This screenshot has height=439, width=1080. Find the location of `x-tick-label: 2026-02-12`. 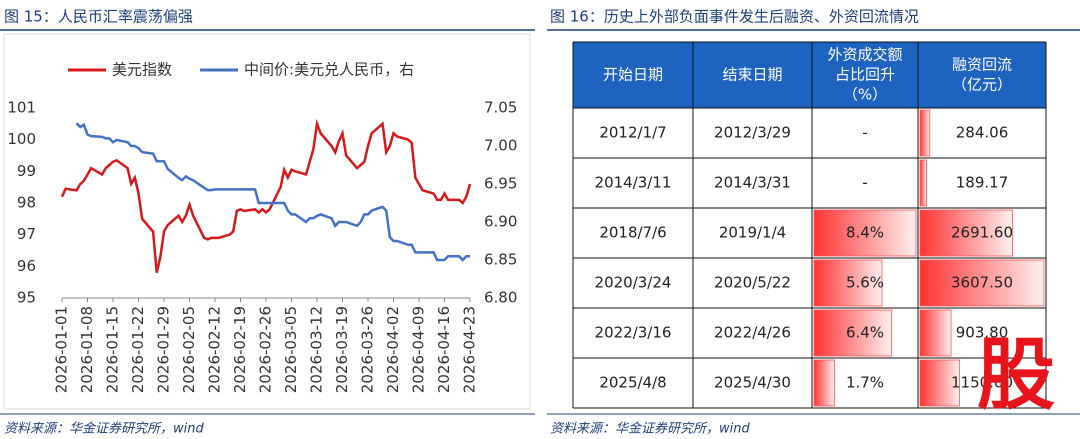

x-tick-label: 2026-02-12 is located at coordinates (215, 349).